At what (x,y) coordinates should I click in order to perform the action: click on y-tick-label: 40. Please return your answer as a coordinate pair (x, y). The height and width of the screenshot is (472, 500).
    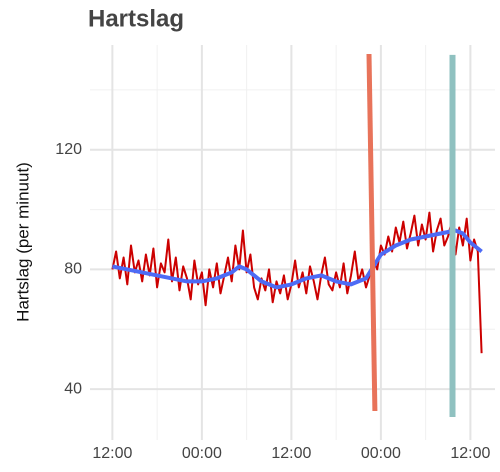
    Looking at the image, I should click on (73, 388).